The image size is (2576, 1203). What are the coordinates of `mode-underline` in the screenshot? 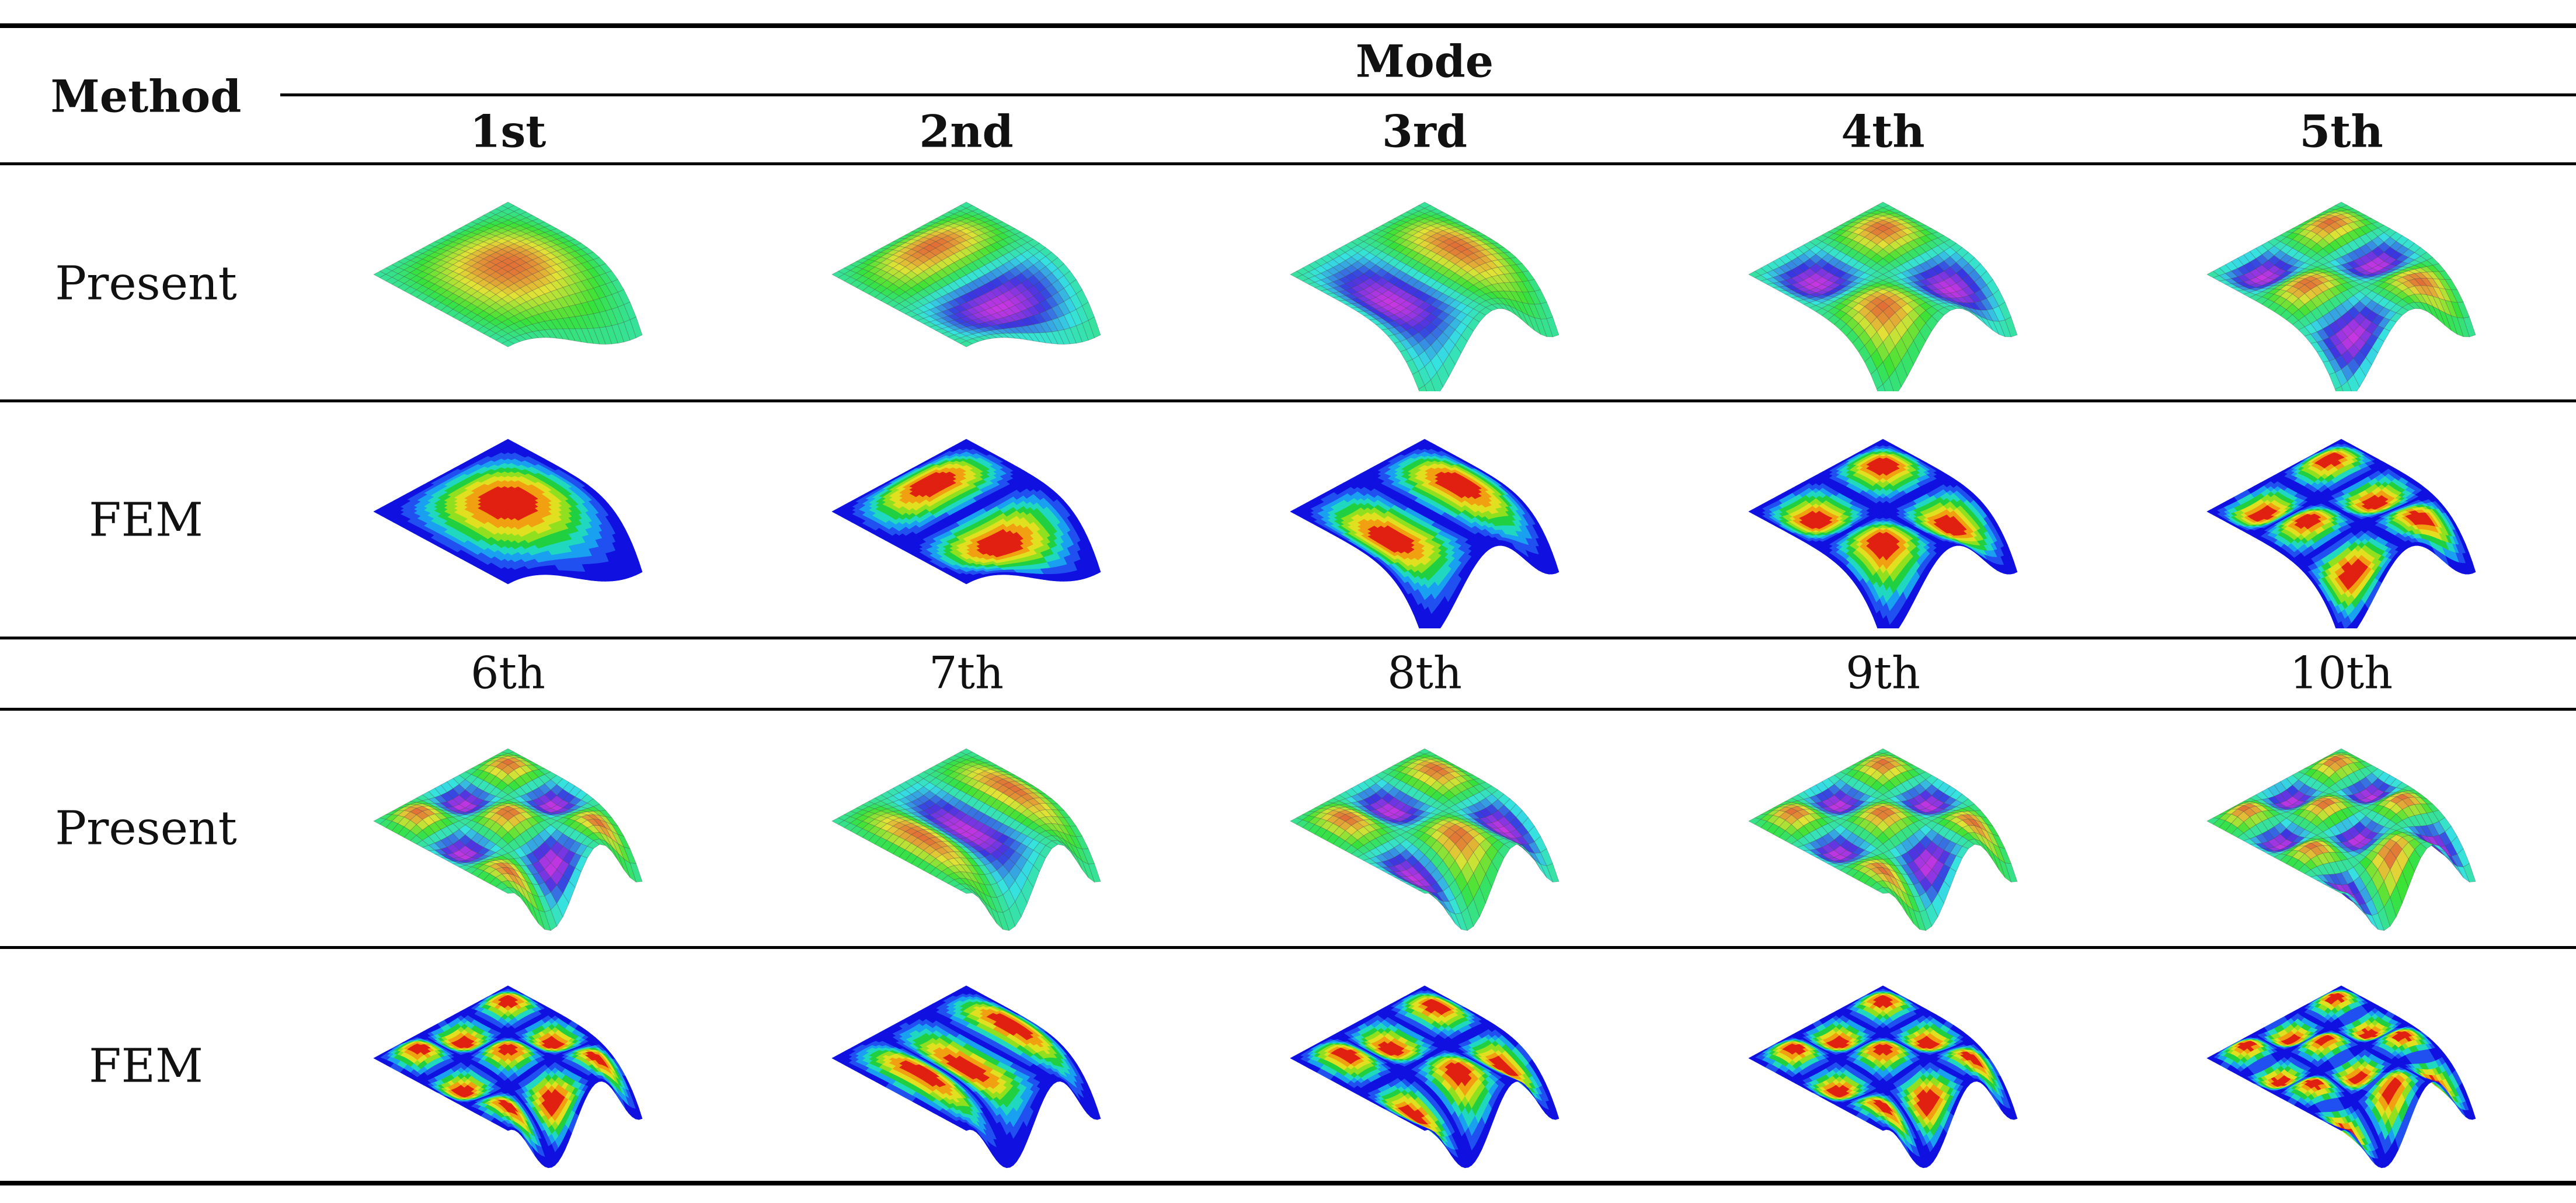 It's located at (1428, 94).